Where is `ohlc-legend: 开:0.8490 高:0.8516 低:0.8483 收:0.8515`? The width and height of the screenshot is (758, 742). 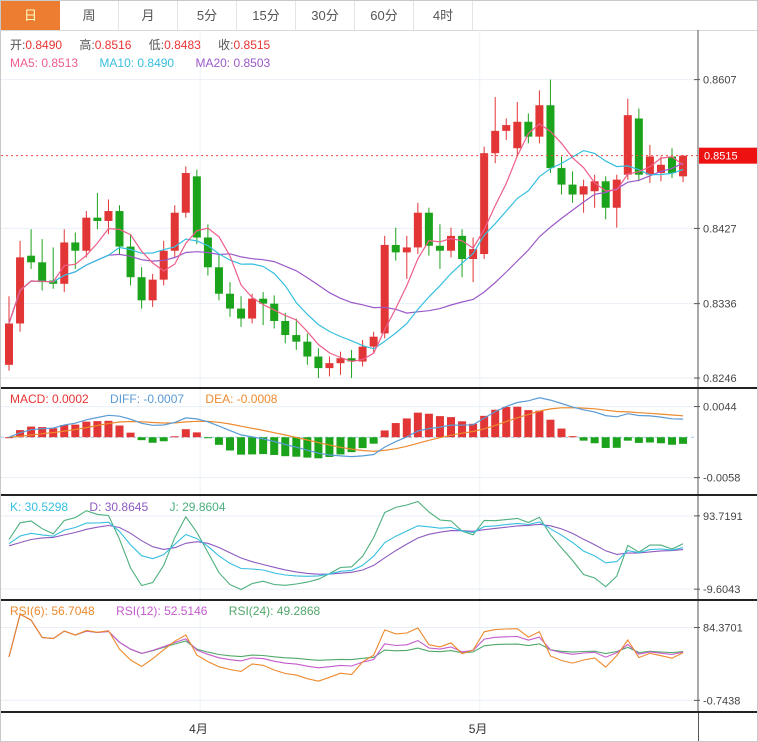 ohlc-legend: 开:0.8490 高:0.8516 低:0.8483 收:0.8515 is located at coordinates (140, 44).